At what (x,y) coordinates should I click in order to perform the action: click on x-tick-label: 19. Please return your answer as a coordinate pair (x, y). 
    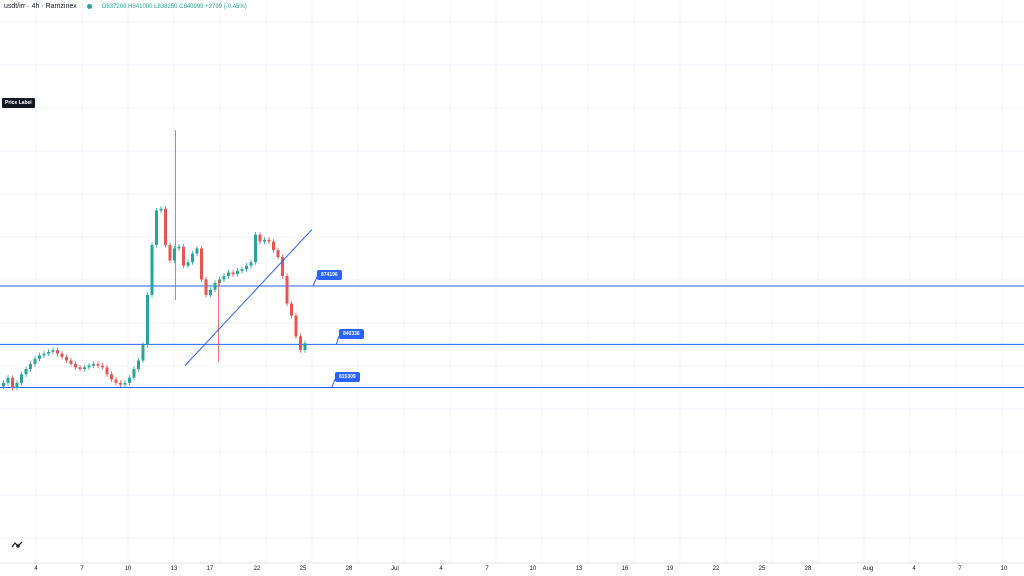
    Looking at the image, I should click on (670, 569).